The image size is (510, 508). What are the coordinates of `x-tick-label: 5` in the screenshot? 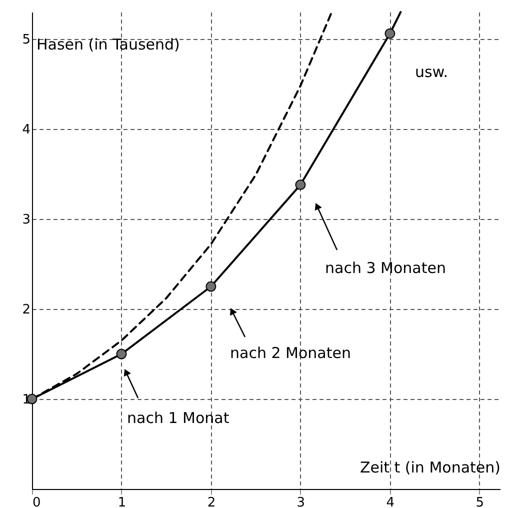 It's located at (480, 502).